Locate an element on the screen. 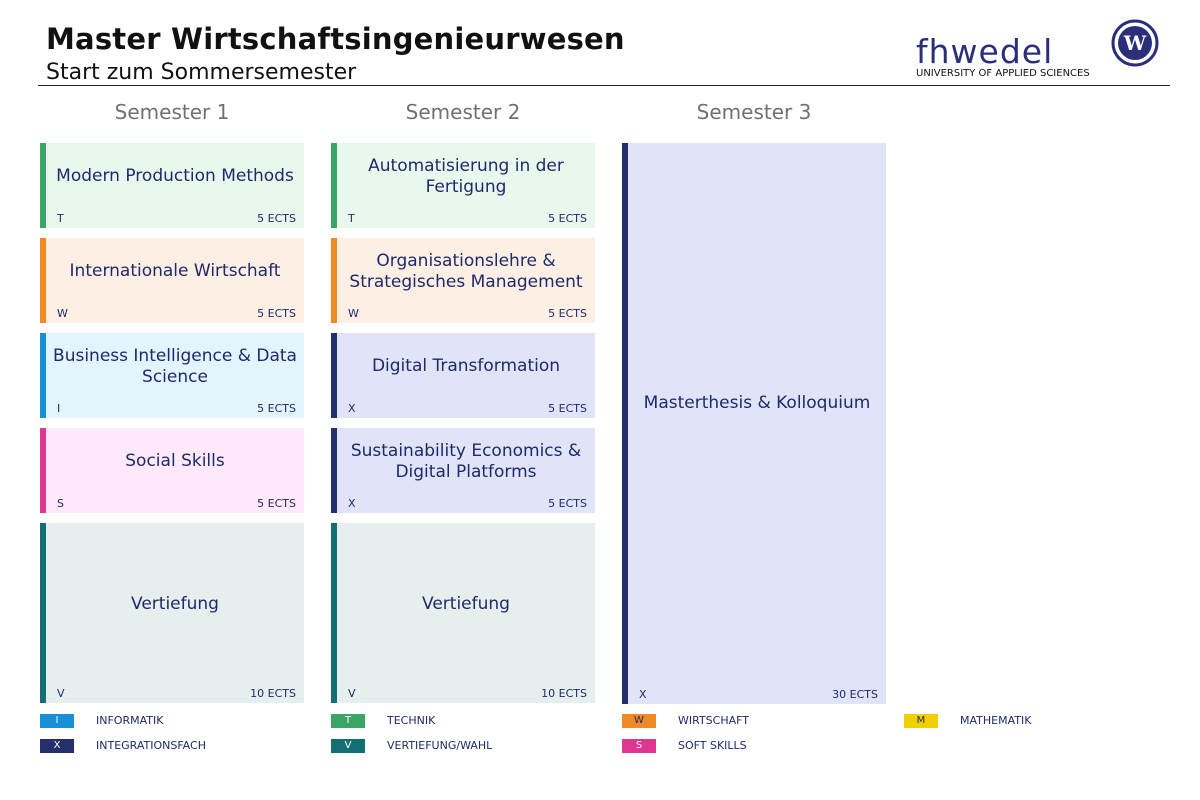  legend-label: INFORMATIK is located at coordinates (130, 720).